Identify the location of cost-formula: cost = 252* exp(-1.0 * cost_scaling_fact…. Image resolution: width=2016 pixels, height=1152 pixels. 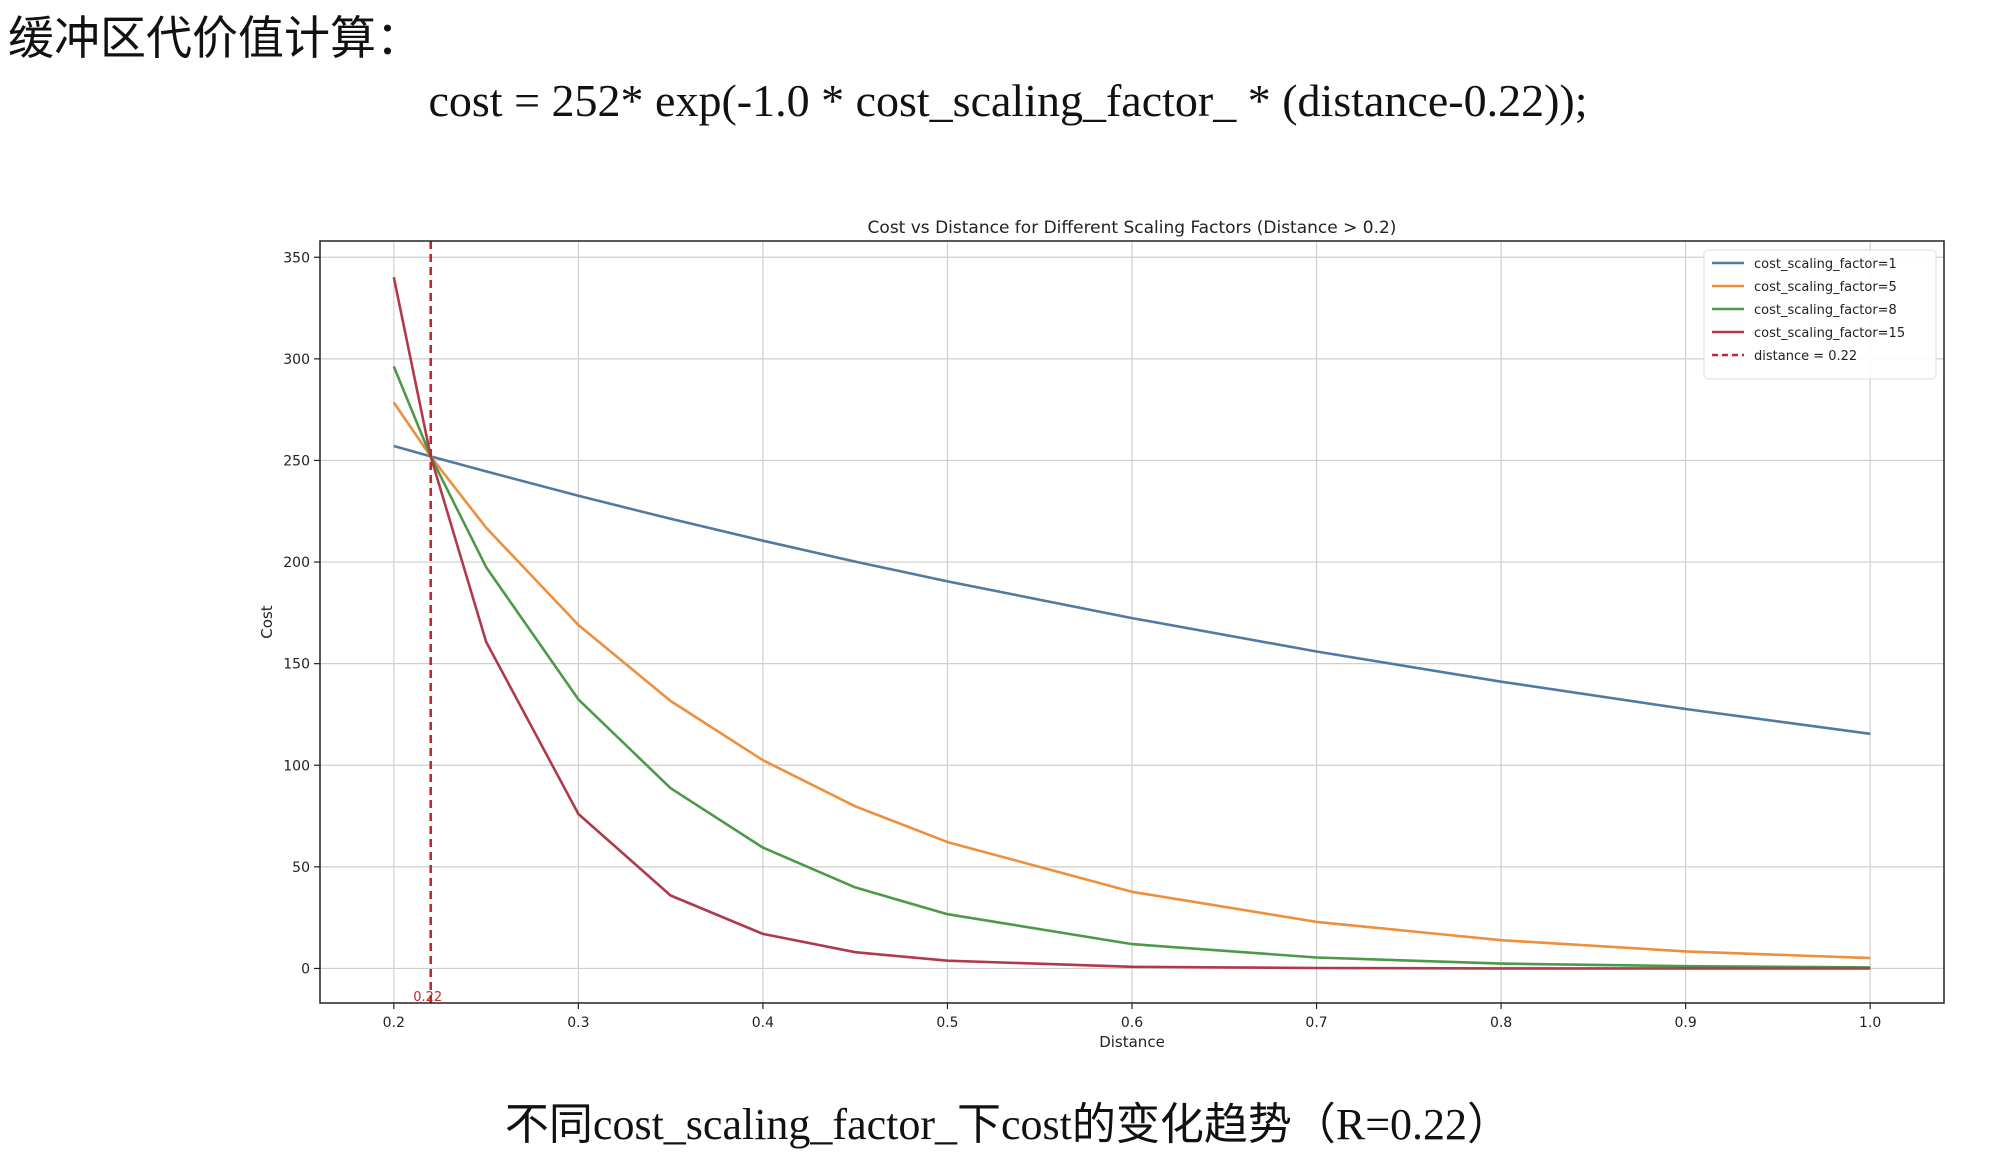
(1008, 100).